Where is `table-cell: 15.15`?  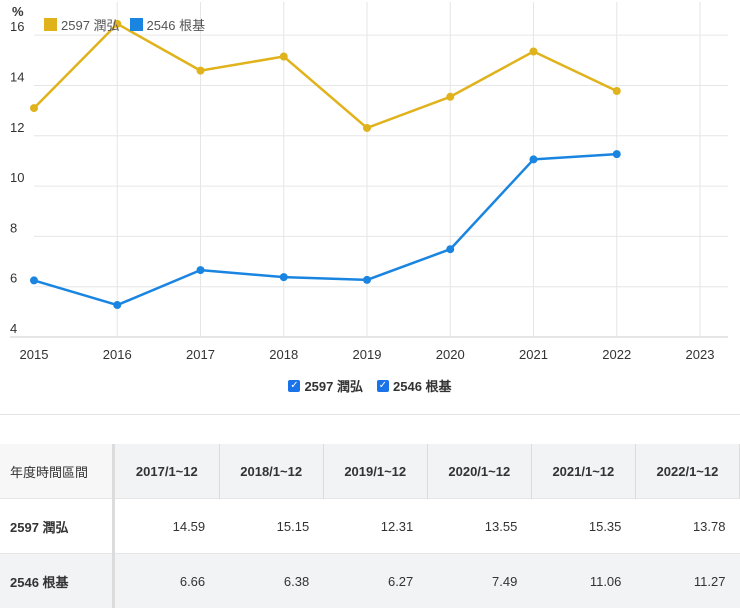
table-cell: 15.15 is located at coordinates (271, 526).